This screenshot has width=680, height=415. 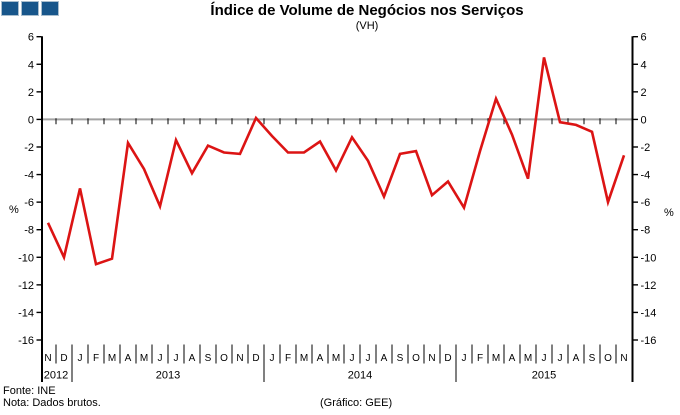 What do you see at coordinates (26, 341) in the screenshot?
I see `y-axis-label-left: -16` at bounding box center [26, 341].